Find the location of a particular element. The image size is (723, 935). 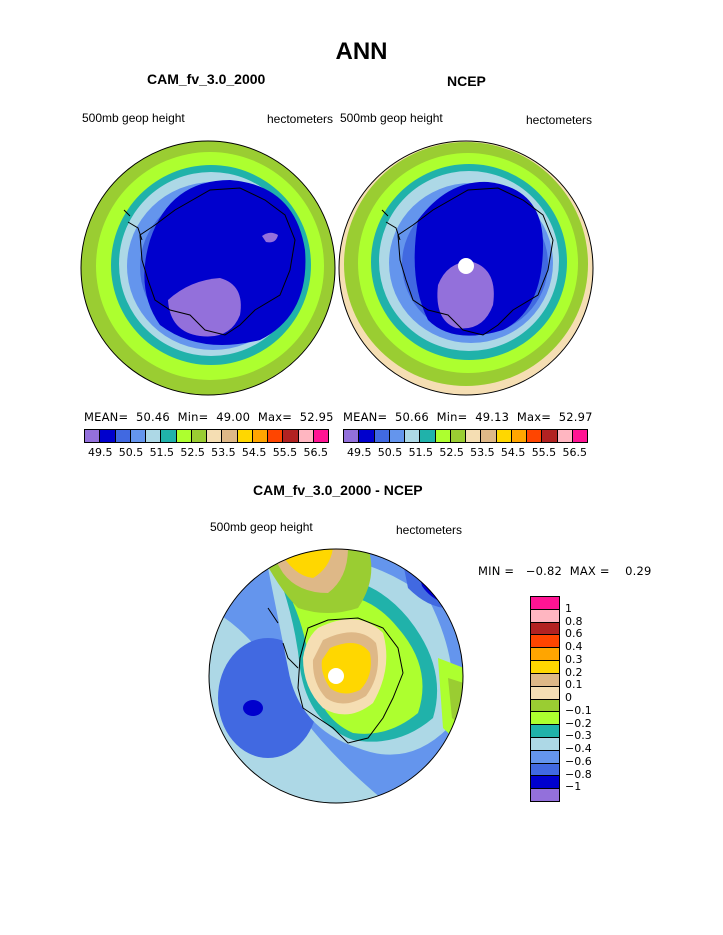

colorbar-ncep-labels: 49.5 50.5 51.5 52.5 53.5 54.5 55.5 56.5 is located at coordinates (467, 452).